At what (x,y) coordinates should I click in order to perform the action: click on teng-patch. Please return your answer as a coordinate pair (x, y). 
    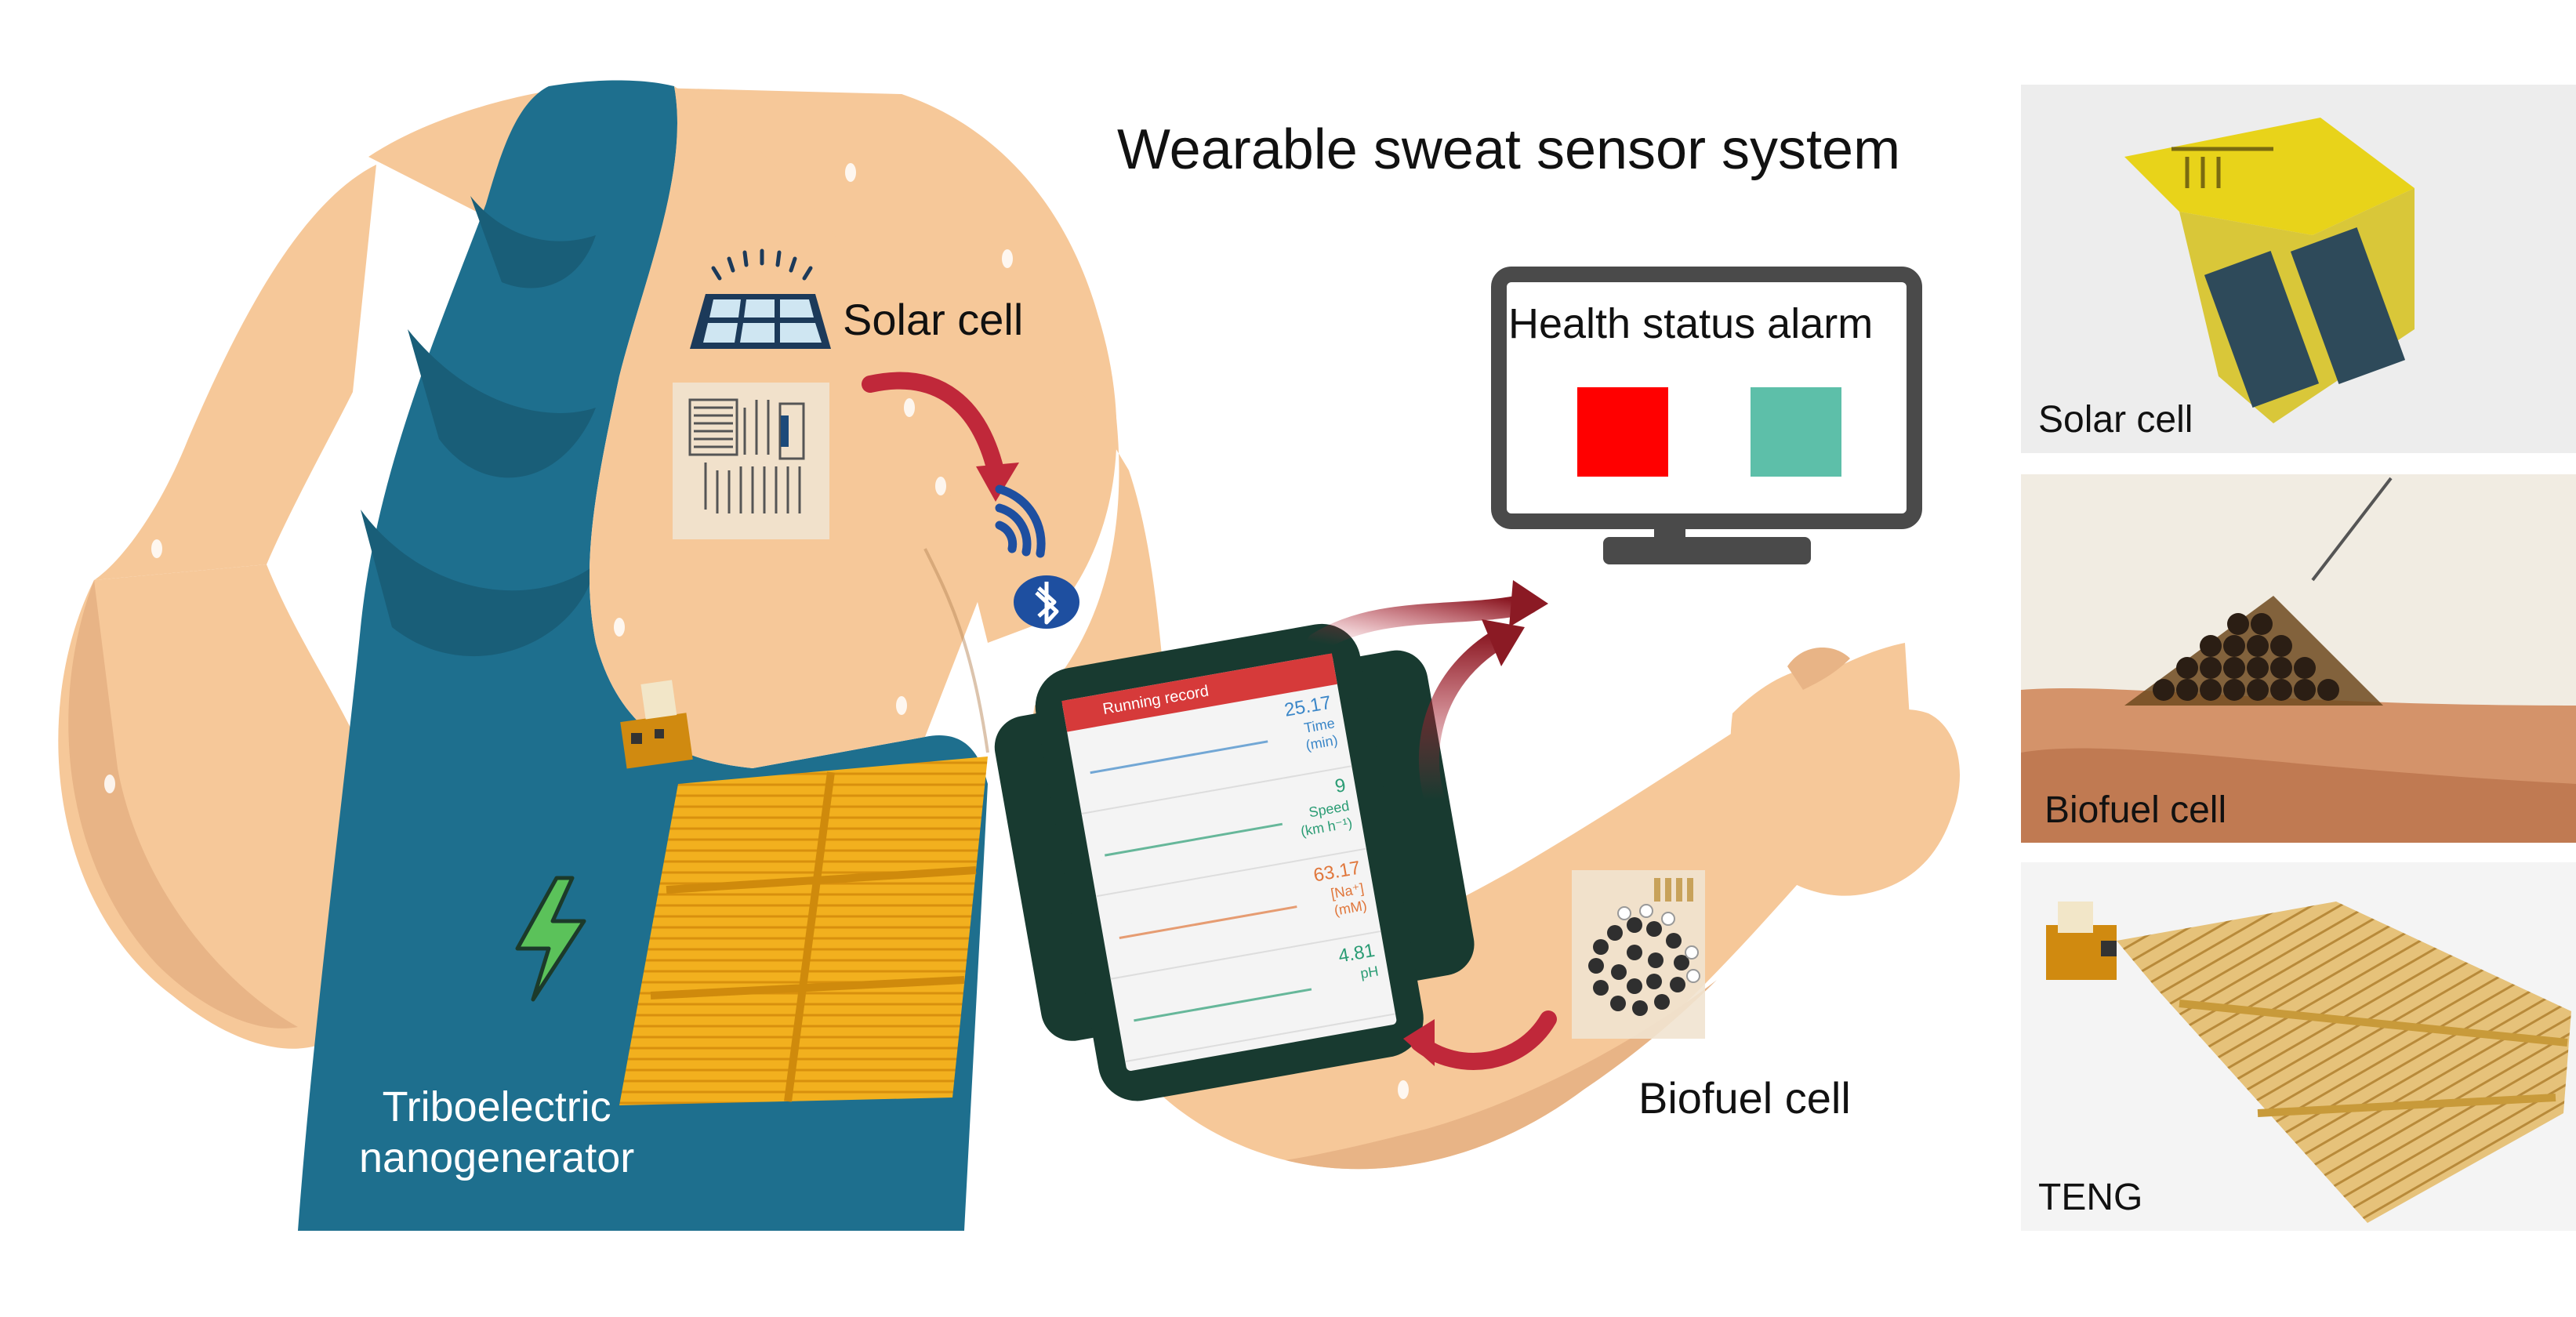
    Looking at the image, I should click on (803, 930).